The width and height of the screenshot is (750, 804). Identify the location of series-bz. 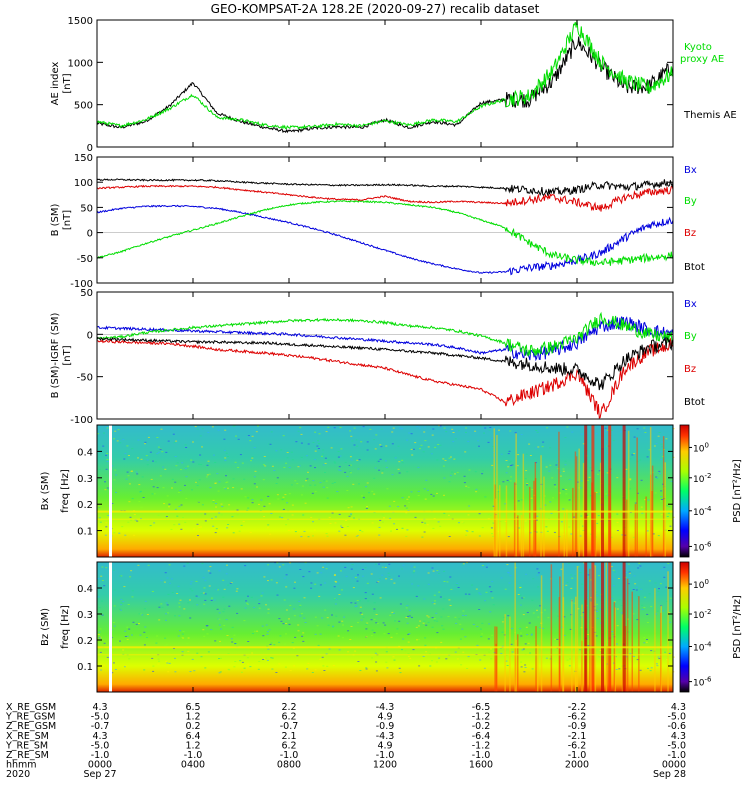
(385, 198).